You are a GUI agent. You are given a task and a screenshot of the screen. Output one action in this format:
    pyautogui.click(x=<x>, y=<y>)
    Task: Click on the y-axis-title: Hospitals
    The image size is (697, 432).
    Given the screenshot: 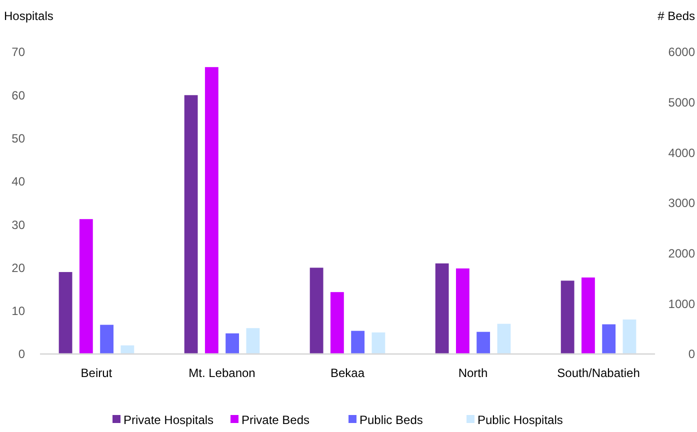 What is the action you would take?
    pyautogui.click(x=29, y=16)
    